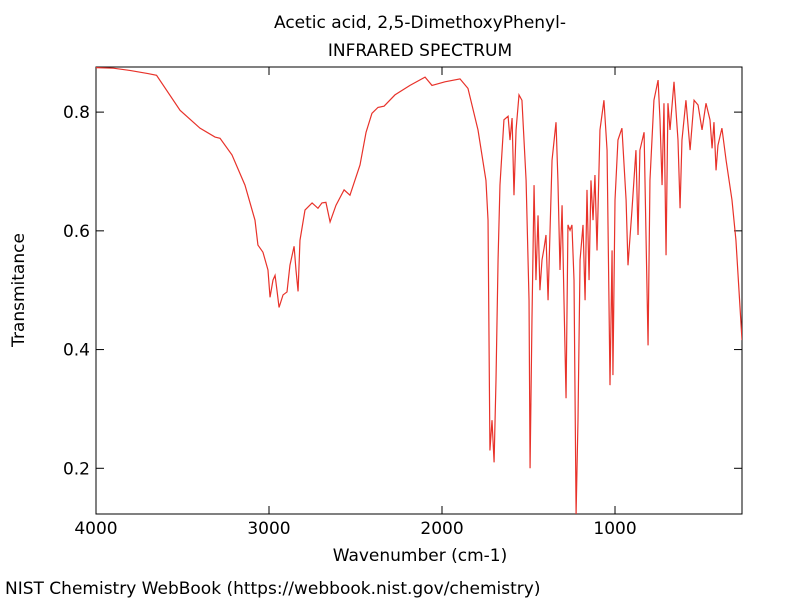 This screenshot has height=604, width=800. I want to click on chart-title: Acetic acid, 2,5-DimethoxyPhenyl-, so click(420, 23).